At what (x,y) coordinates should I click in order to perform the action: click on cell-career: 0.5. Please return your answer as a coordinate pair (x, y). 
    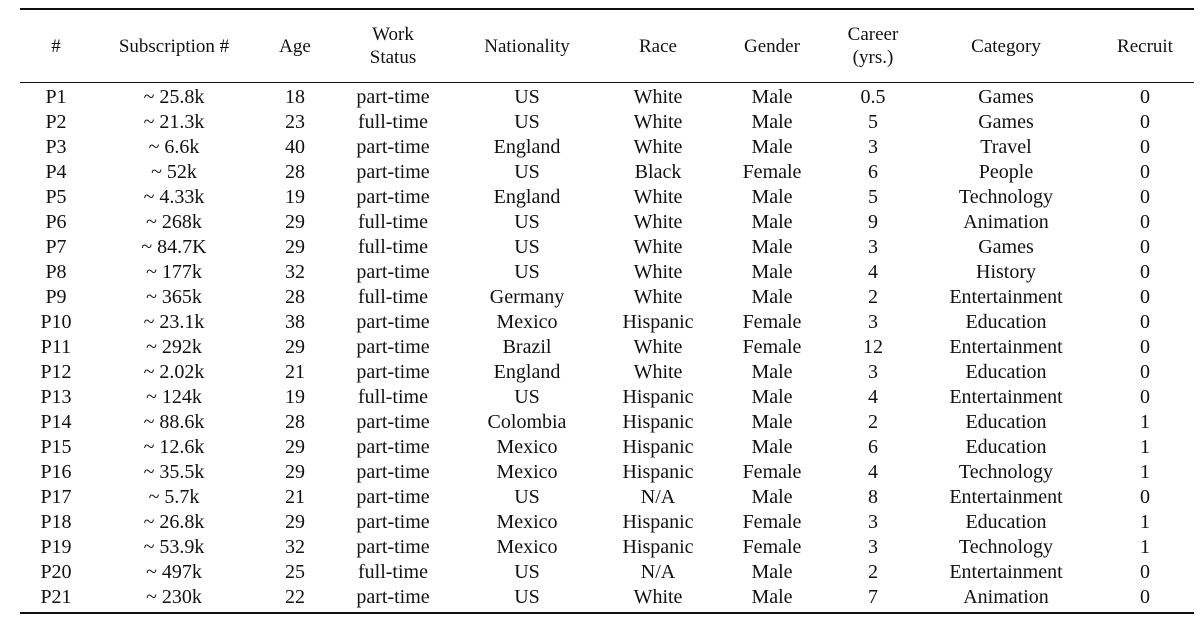
    Looking at the image, I should click on (873, 97).